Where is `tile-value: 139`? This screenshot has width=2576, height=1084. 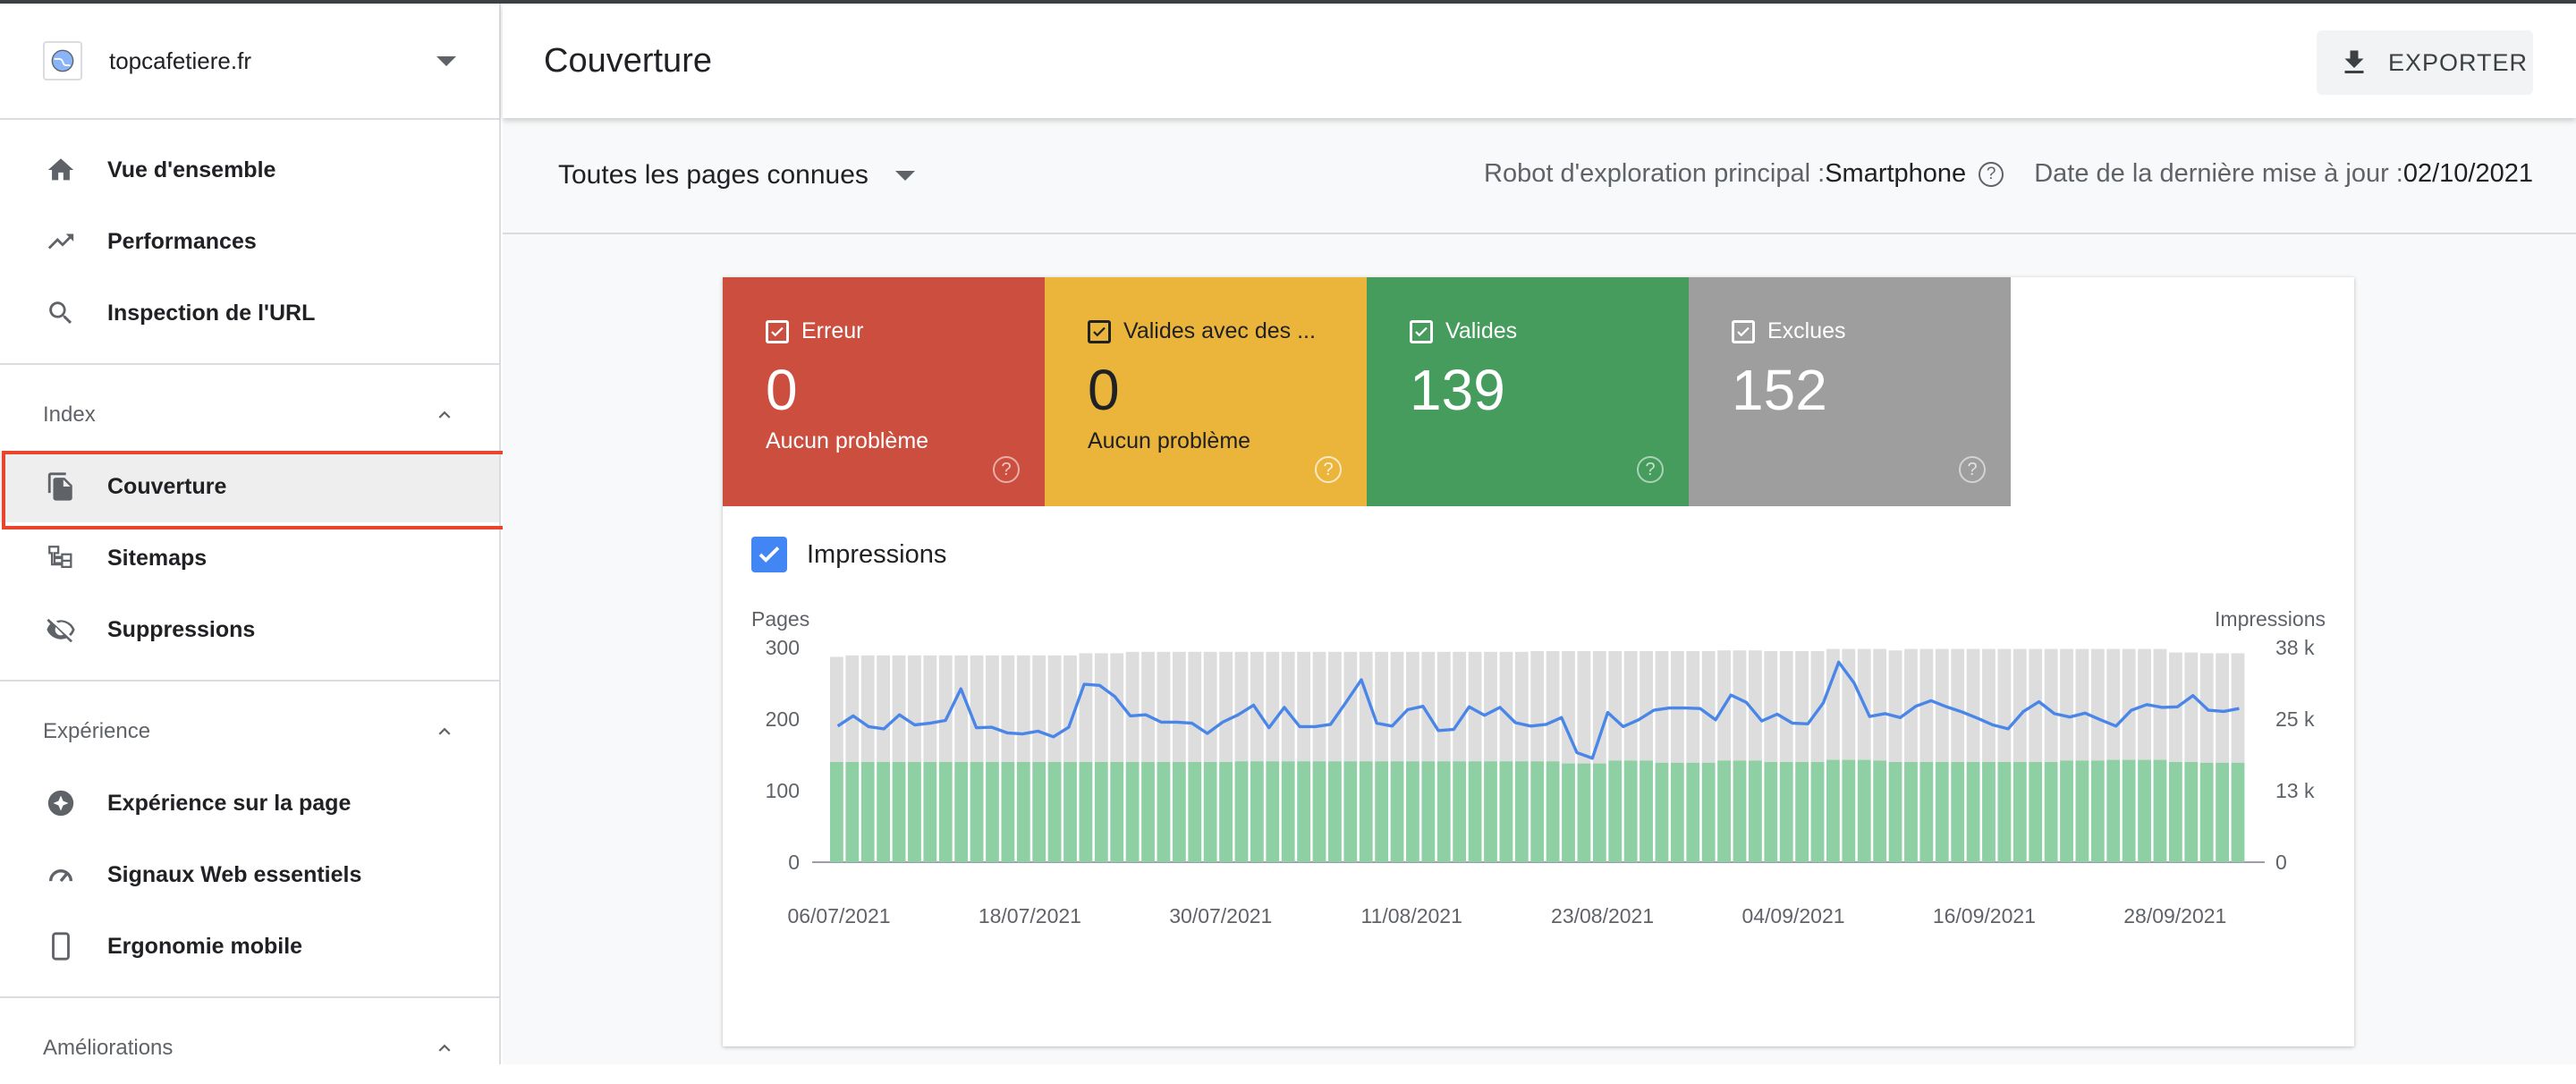
tile-value: 139 is located at coordinates (1457, 390).